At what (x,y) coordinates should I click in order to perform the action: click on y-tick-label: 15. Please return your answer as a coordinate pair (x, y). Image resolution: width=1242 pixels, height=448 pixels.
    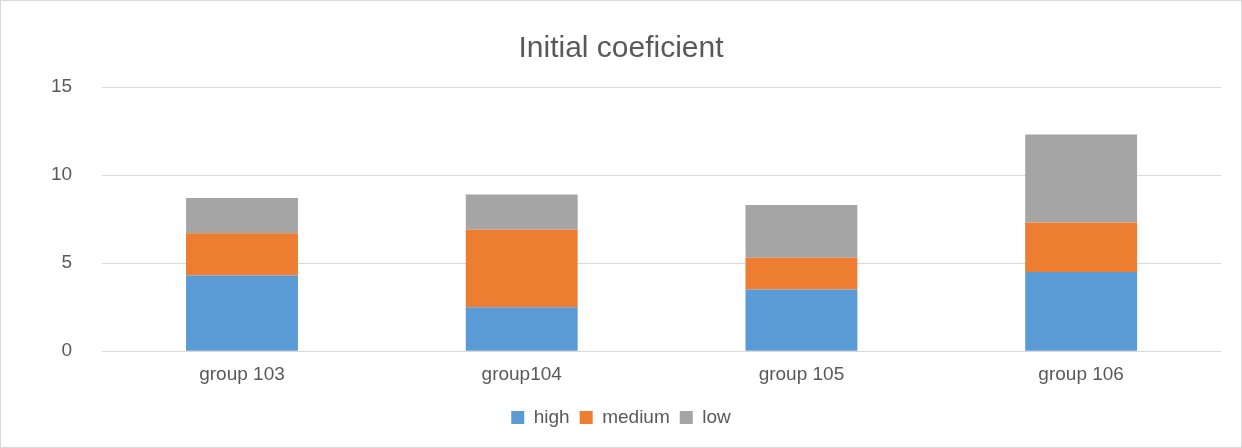
    Looking at the image, I should click on (61, 86).